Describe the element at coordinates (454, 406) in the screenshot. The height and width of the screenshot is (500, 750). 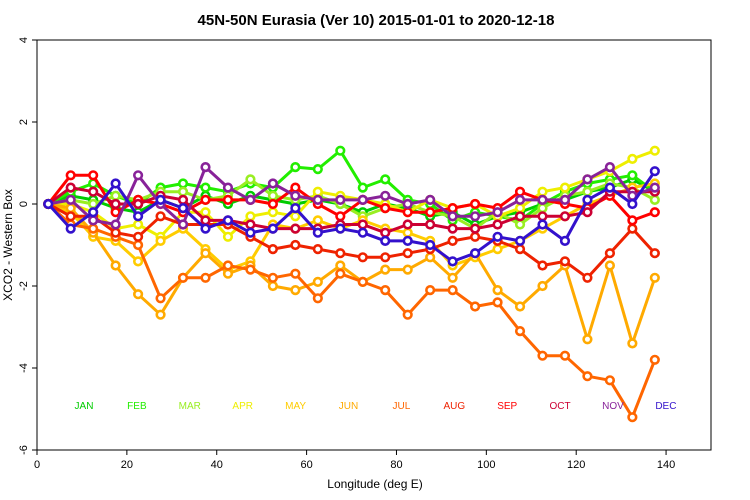
I see `legend-entry-aug: AUG` at that location.